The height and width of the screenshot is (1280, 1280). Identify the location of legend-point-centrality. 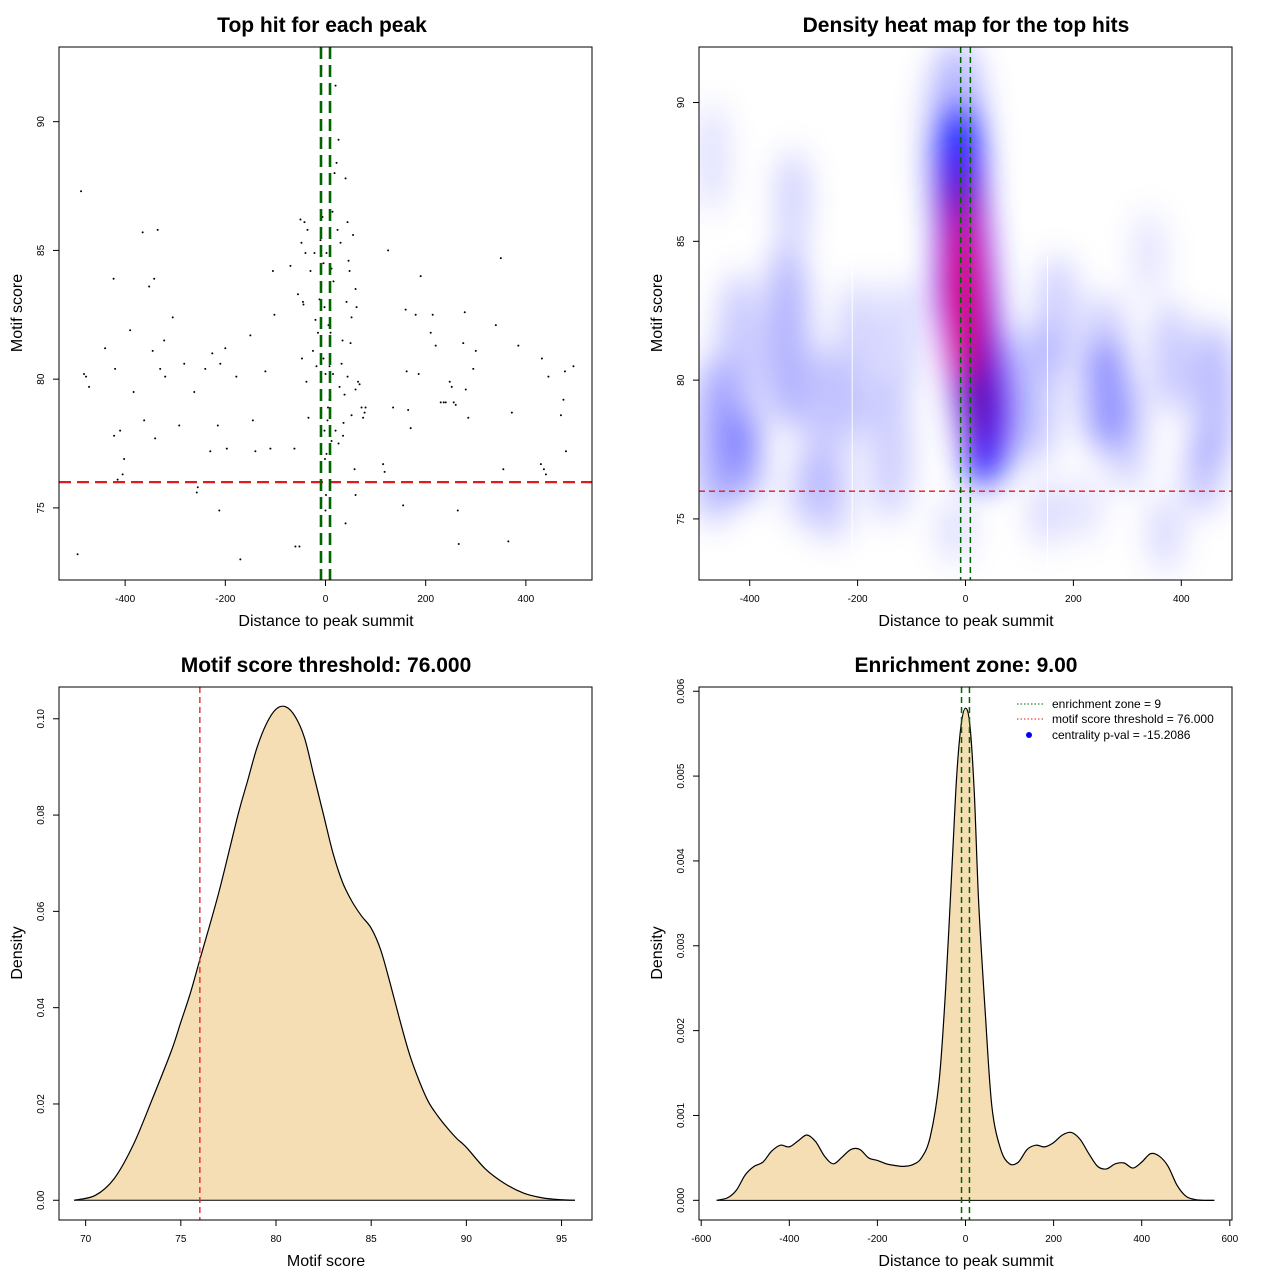
(1029, 735).